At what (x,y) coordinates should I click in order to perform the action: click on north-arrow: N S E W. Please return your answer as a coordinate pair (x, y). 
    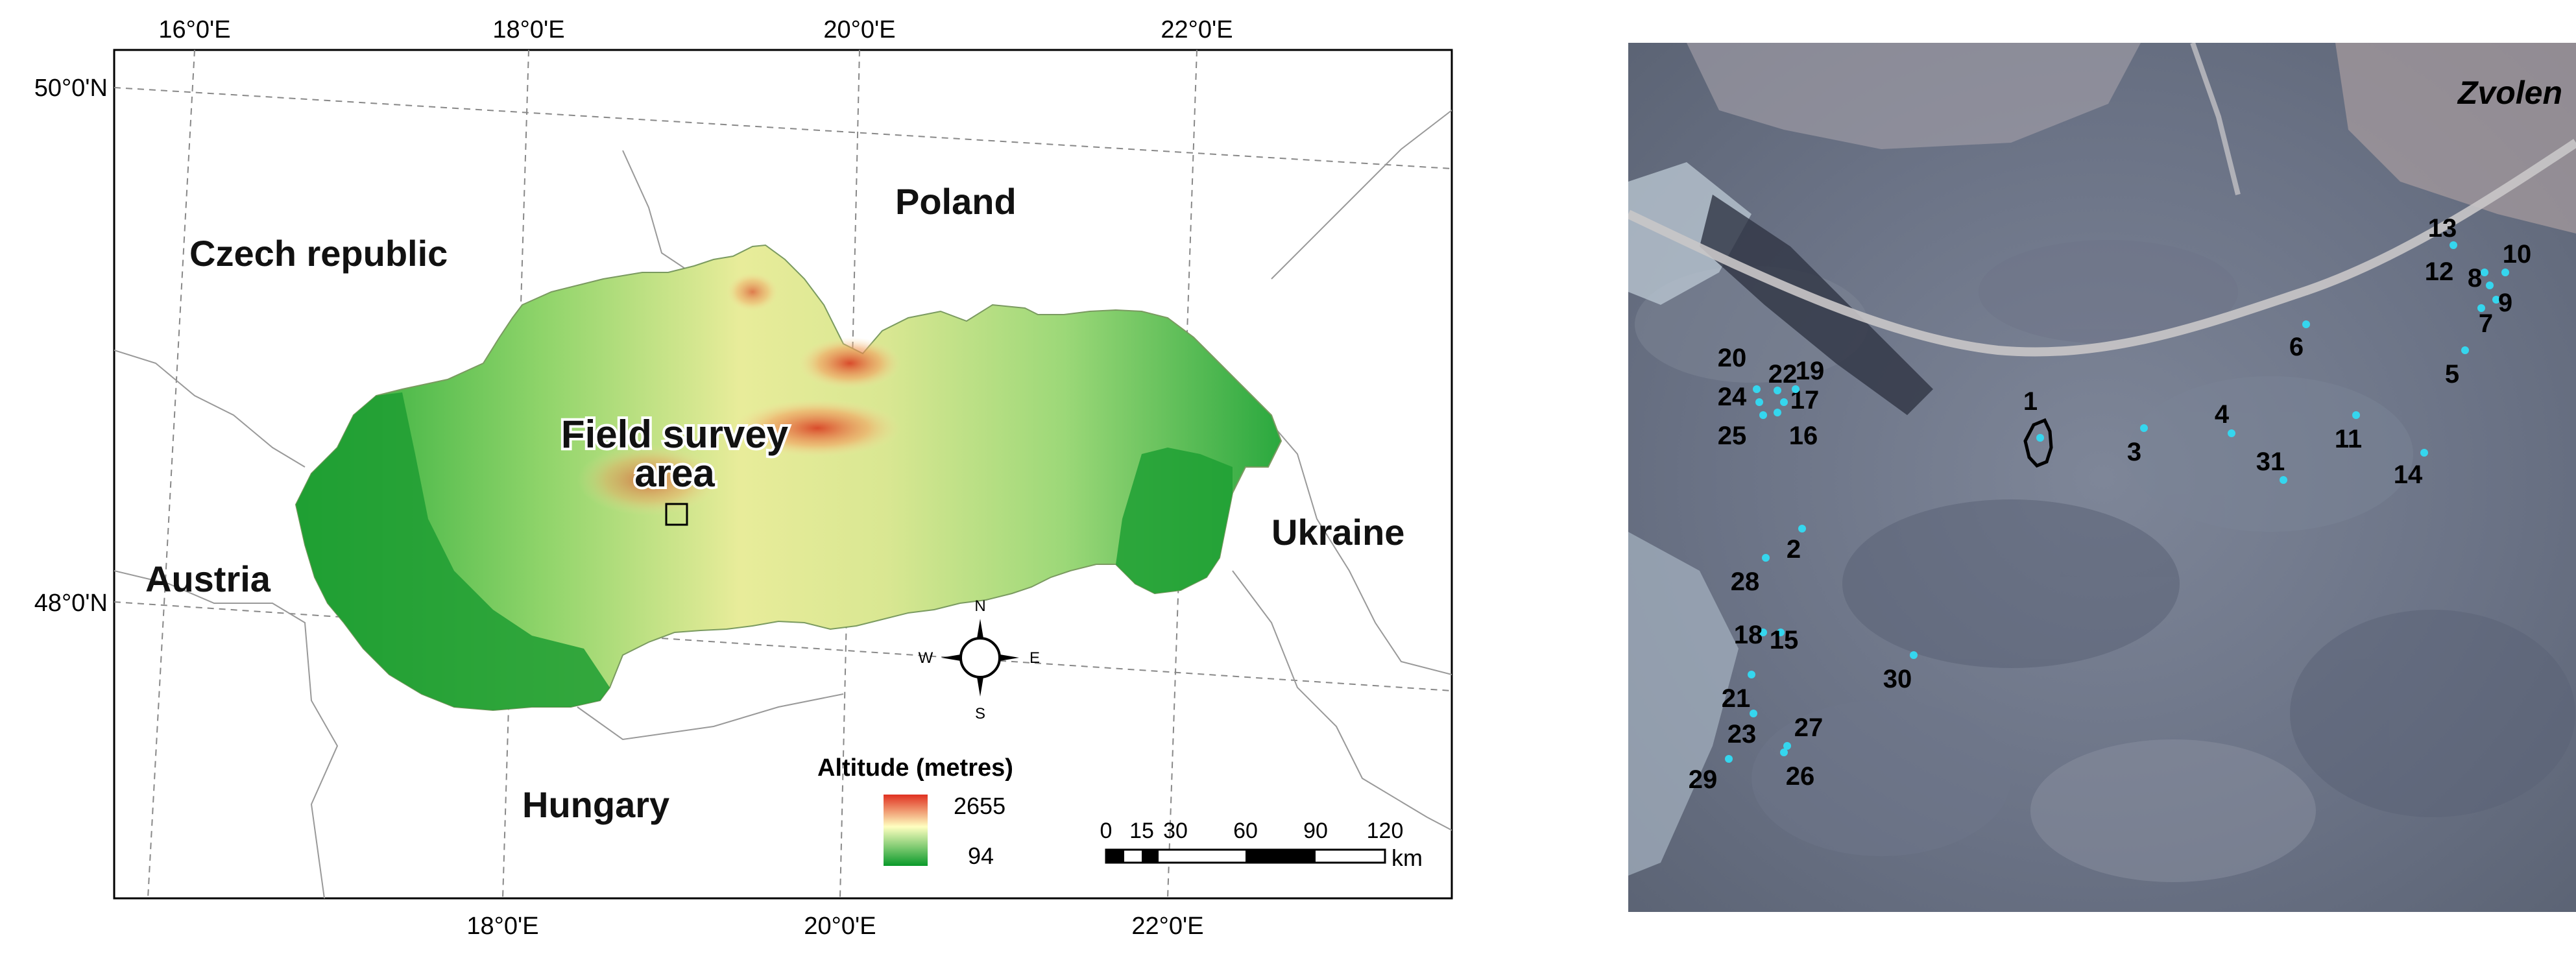
    Looking at the image, I should click on (979, 660).